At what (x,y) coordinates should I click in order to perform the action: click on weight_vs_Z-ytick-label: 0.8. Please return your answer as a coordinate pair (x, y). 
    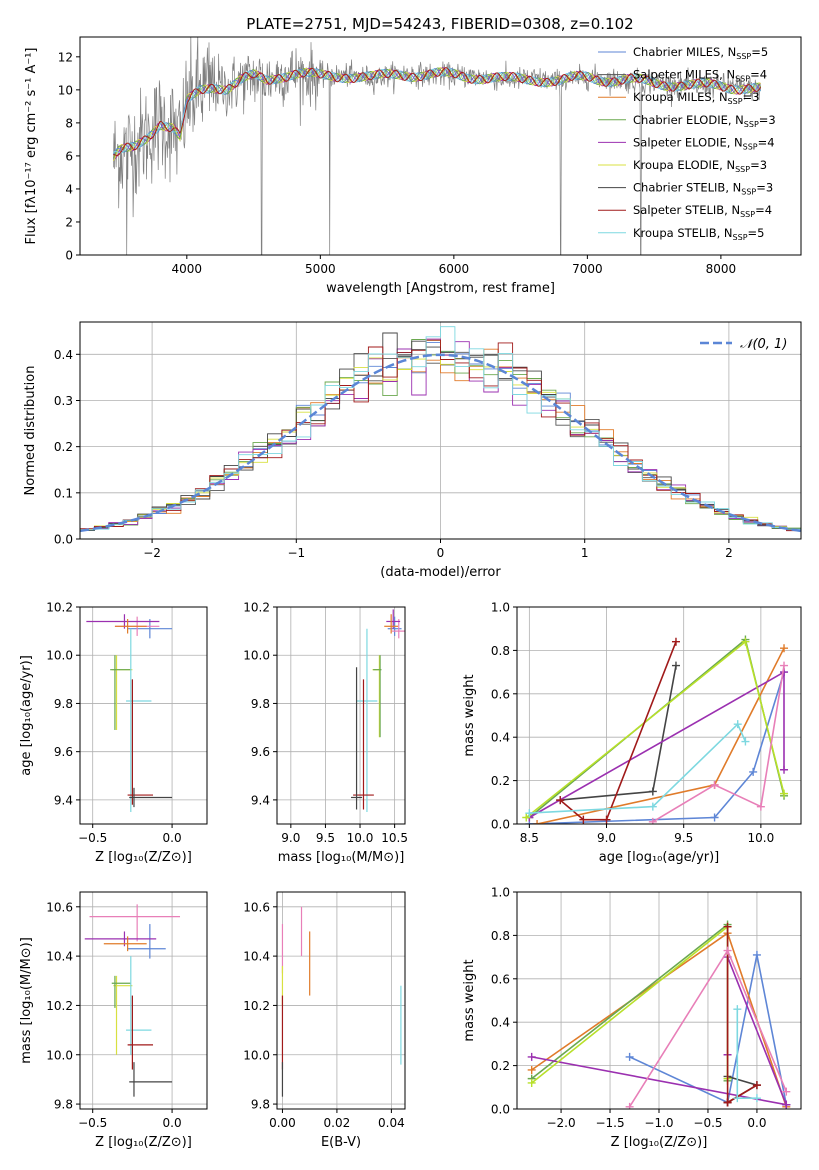
    Looking at the image, I should click on (500, 936).